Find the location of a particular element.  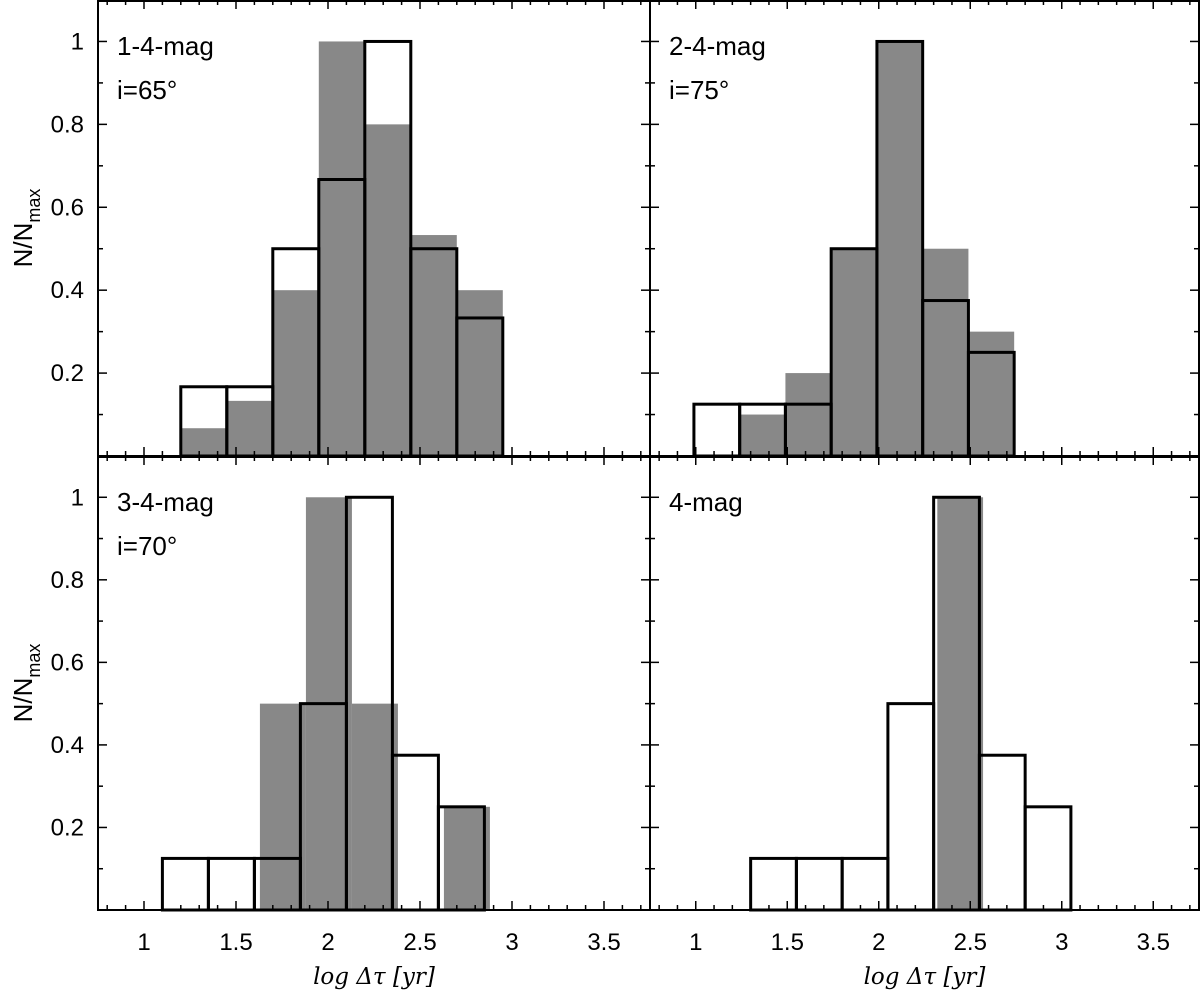

panel-label: 1-4-mag is located at coordinates (165, 46).